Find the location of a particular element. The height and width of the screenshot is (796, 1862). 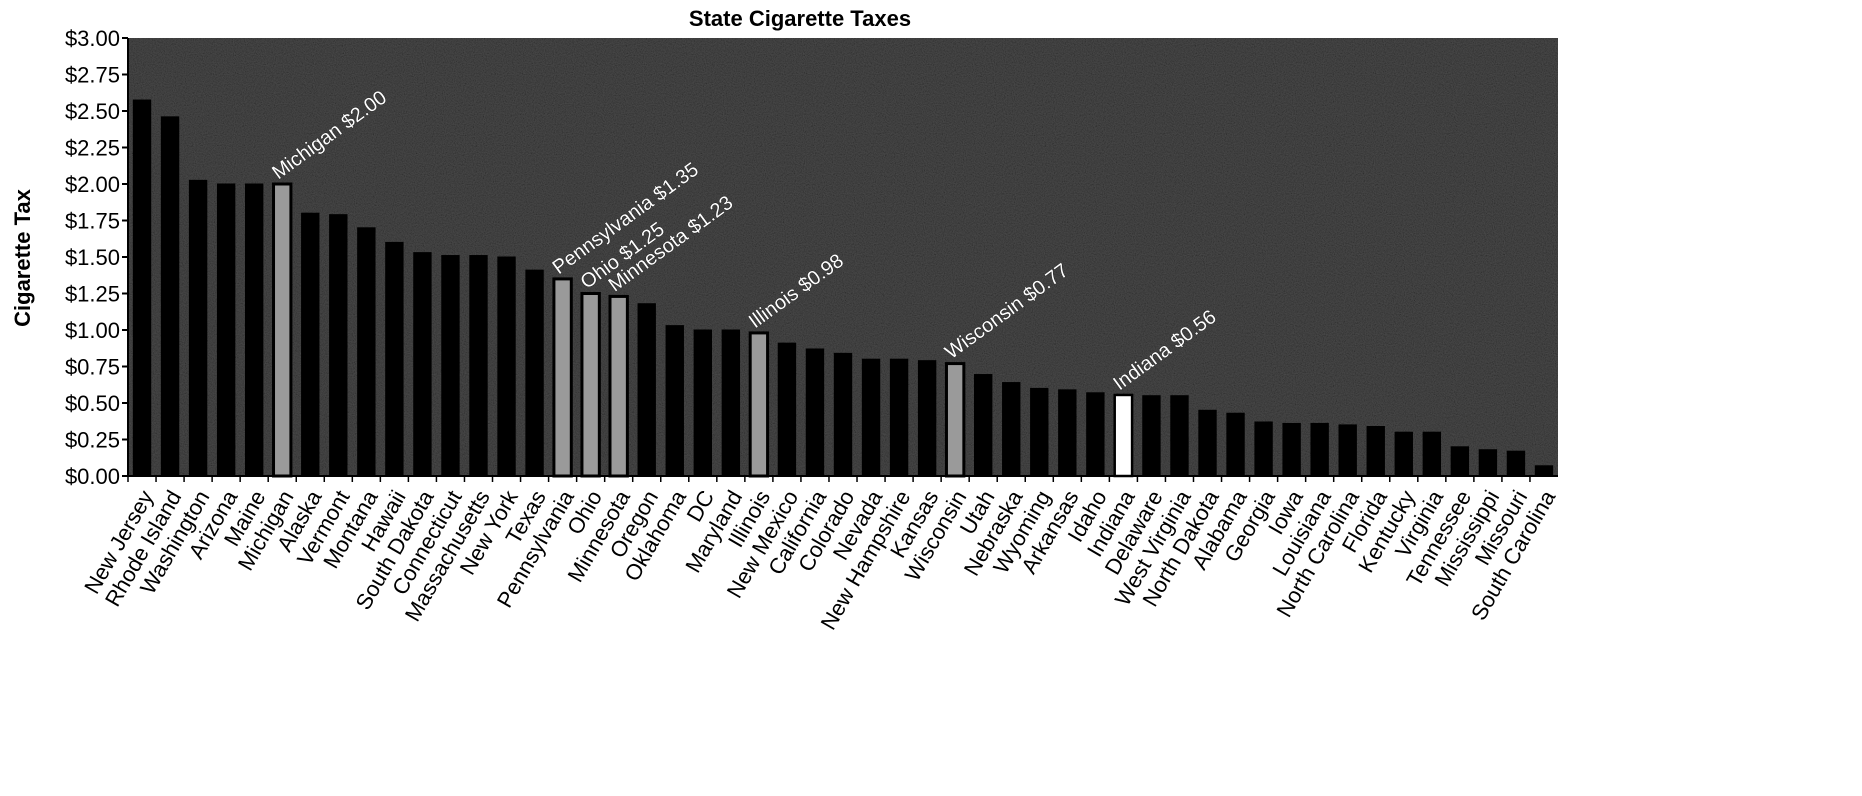

bar-north-carolina is located at coordinates (1347, 450).